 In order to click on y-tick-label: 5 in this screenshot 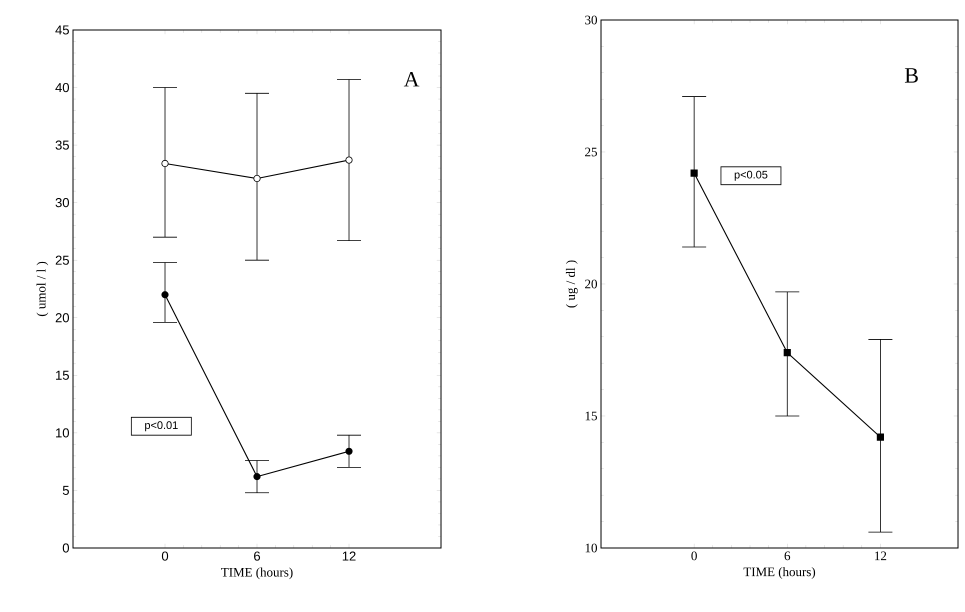, I will do `click(65, 490)`.